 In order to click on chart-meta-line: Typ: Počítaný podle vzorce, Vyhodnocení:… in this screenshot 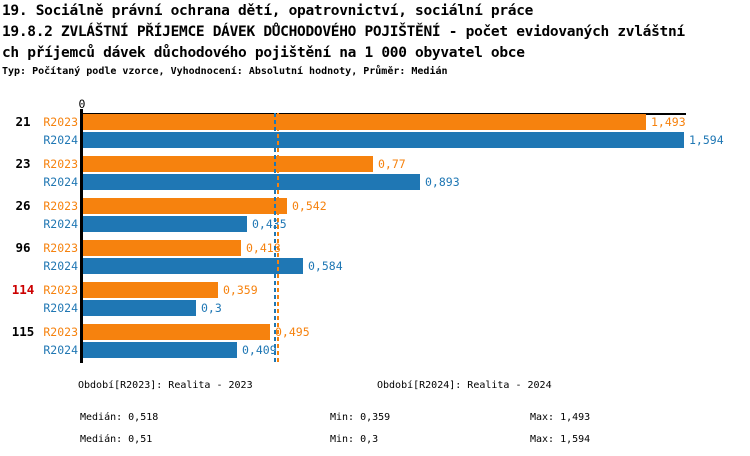, I will do `click(225, 71)`.